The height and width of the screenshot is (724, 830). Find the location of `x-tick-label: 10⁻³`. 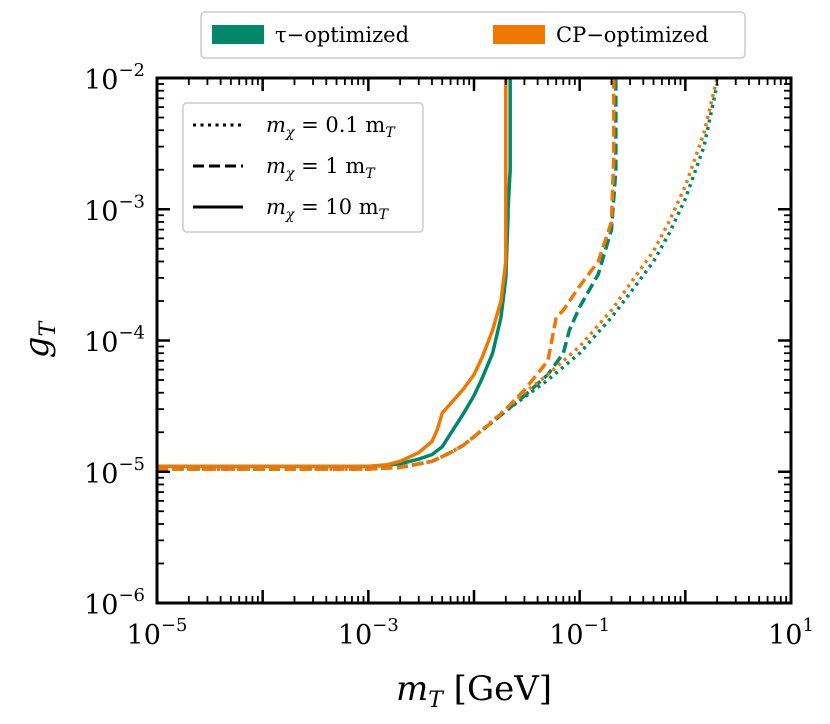

x-tick-label: 10⁻³ is located at coordinates (368, 633).